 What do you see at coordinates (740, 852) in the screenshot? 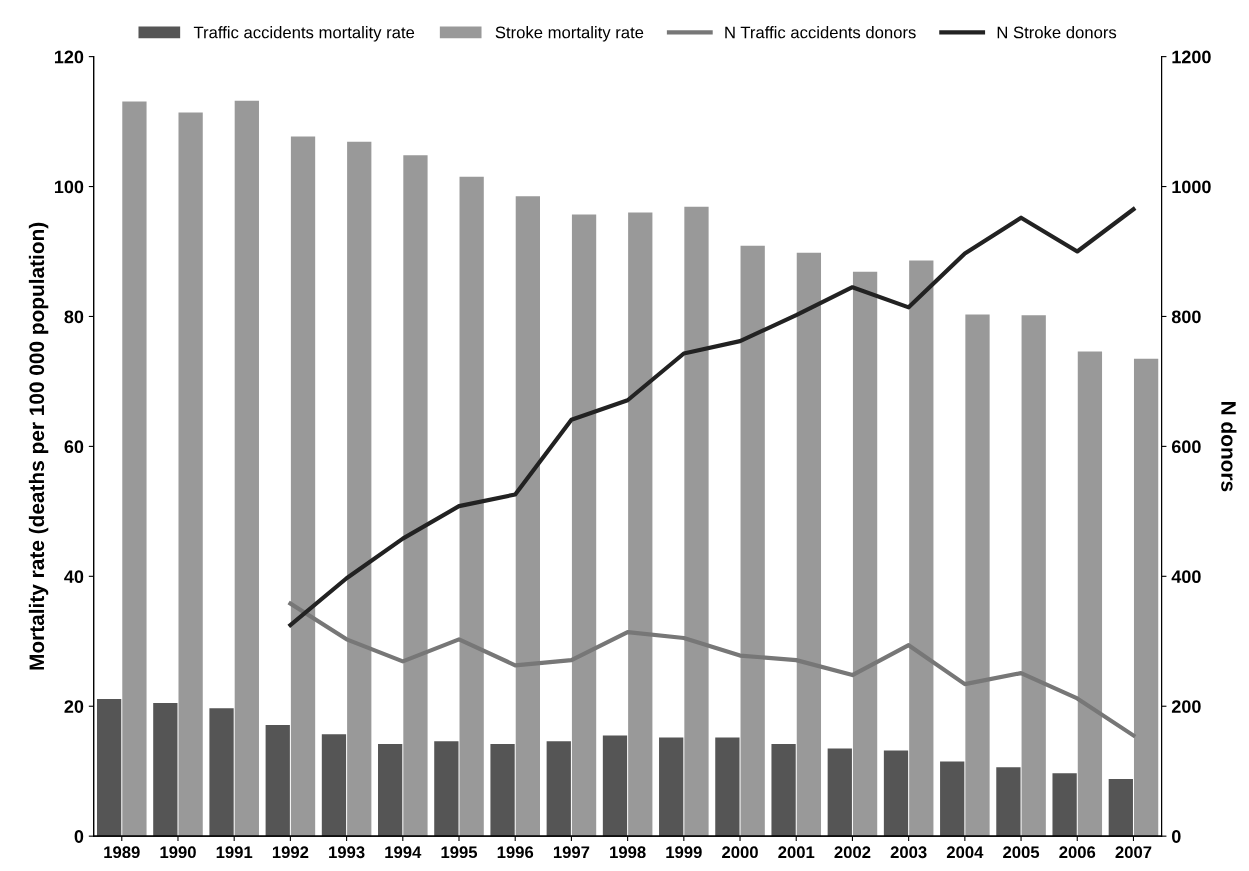
I see `x-tick-label: 2000` at bounding box center [740, 852].